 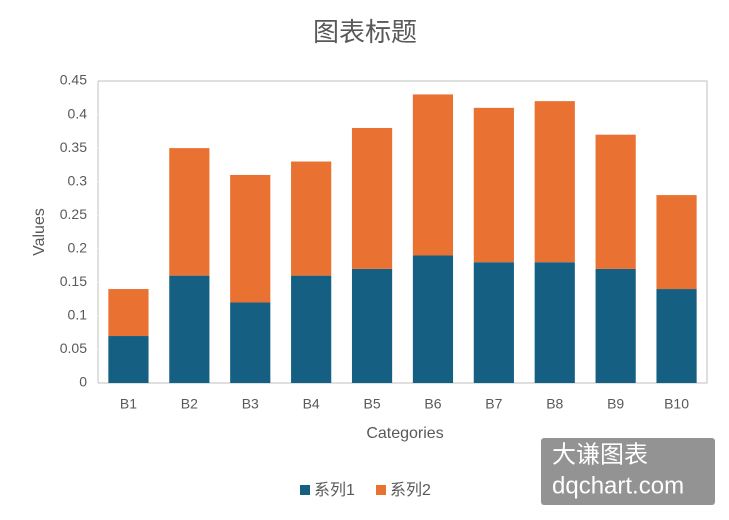 I want to click on x-tick-label: B1, so click(x=128, y=404).